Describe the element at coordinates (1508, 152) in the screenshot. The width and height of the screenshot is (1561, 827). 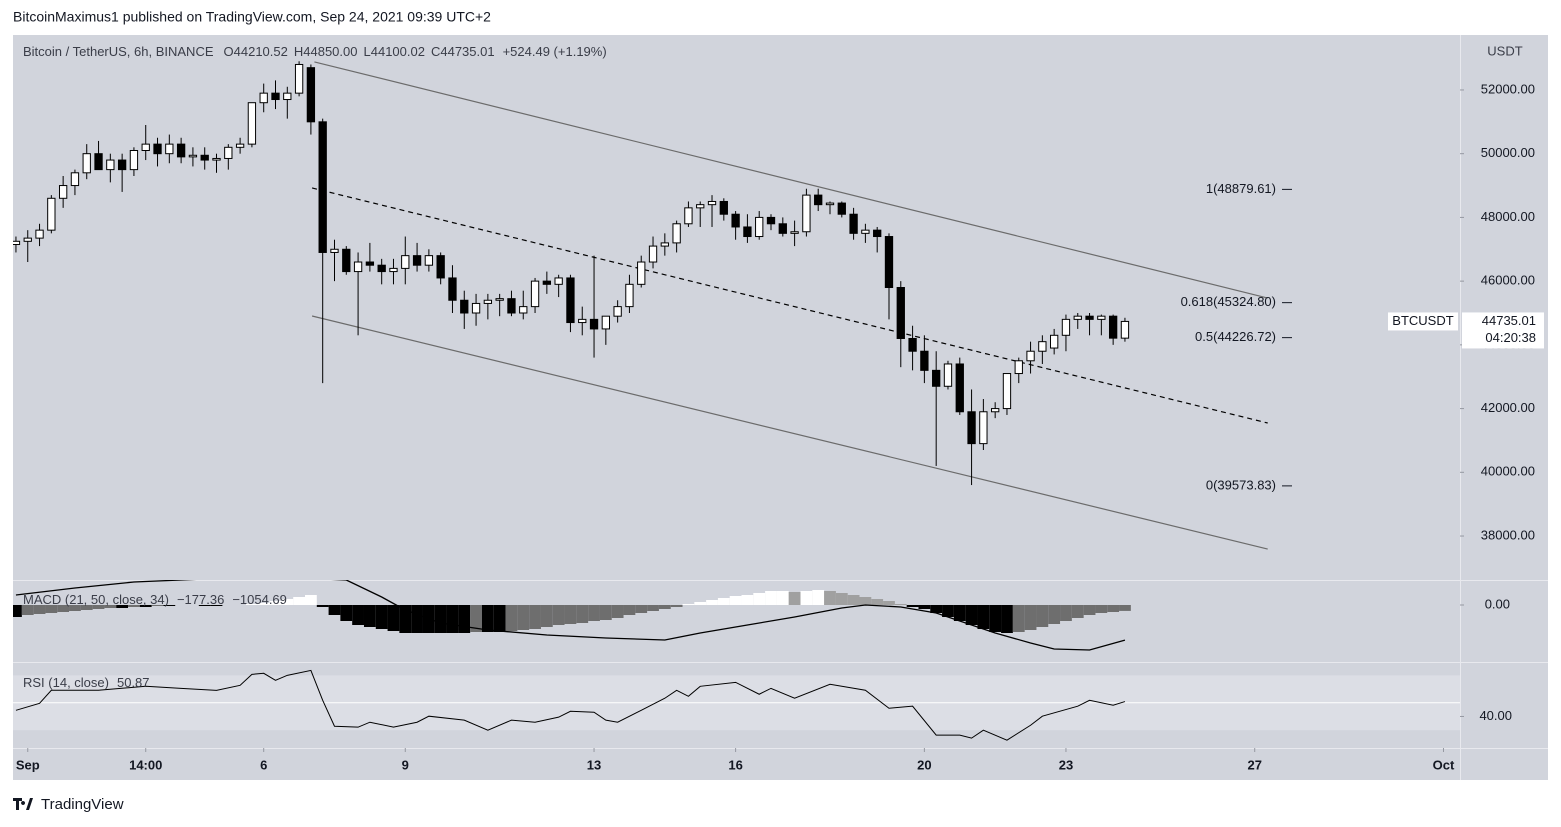
I see `y-tick-label: 50000.00` at that location.